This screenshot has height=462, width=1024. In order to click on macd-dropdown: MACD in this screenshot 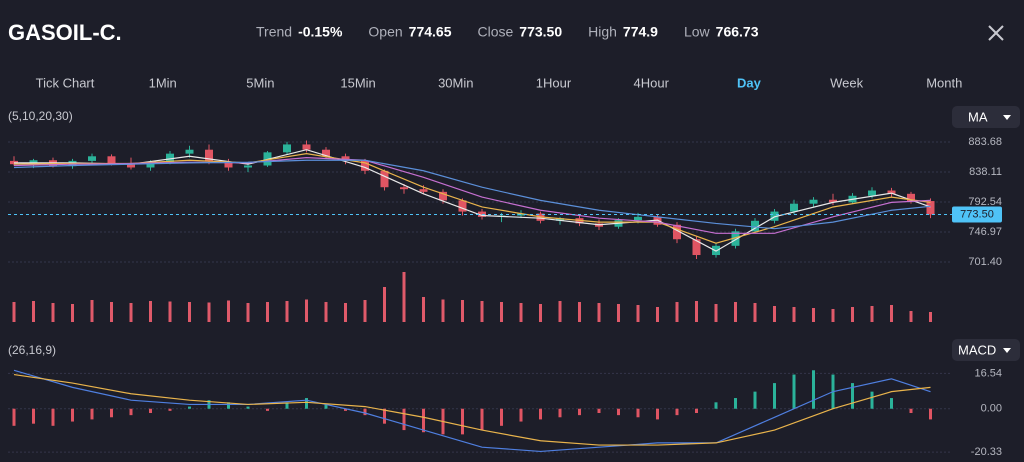, I will do `click(986, 350)`.